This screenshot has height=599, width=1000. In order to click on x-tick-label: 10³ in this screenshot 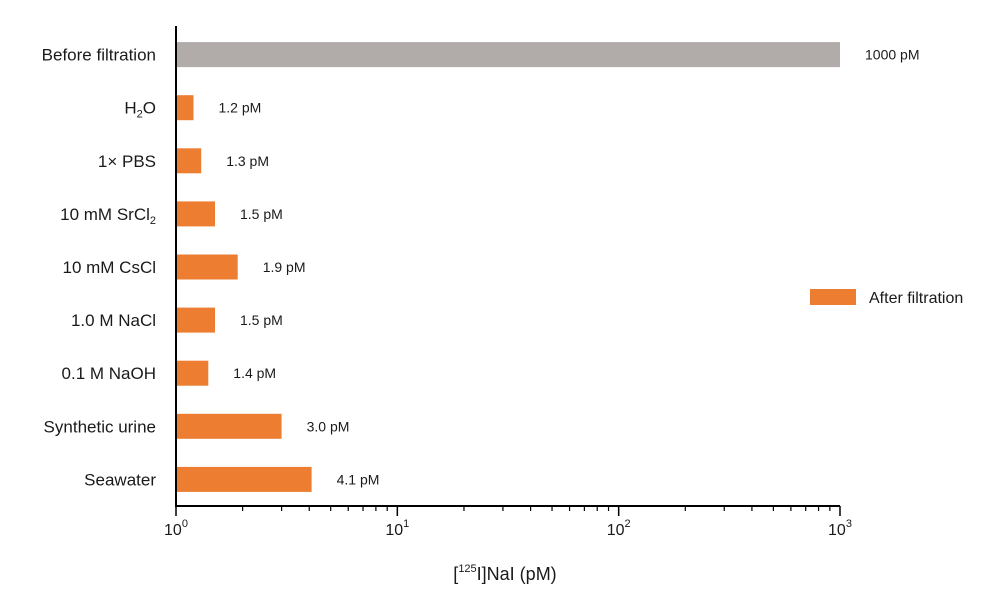, I will do `click(840, 528)`.